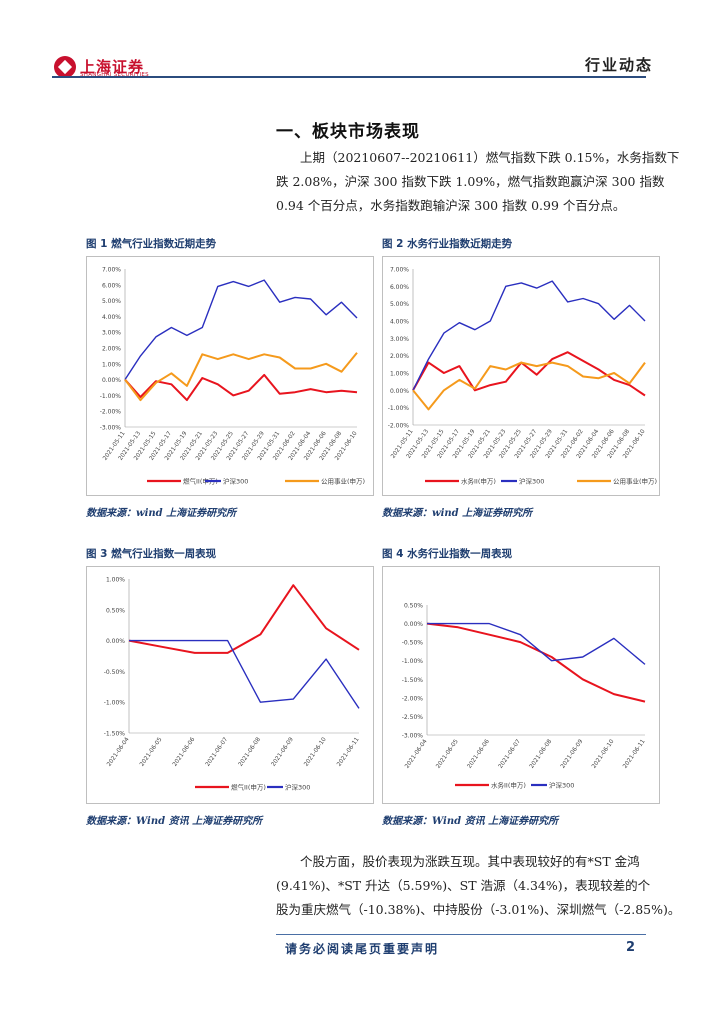 This screenshot has width=724, height=1024. Describe the element at coordinates (619, 65) in the screenshot. I see `header-section-title: 行业动态` at that location.